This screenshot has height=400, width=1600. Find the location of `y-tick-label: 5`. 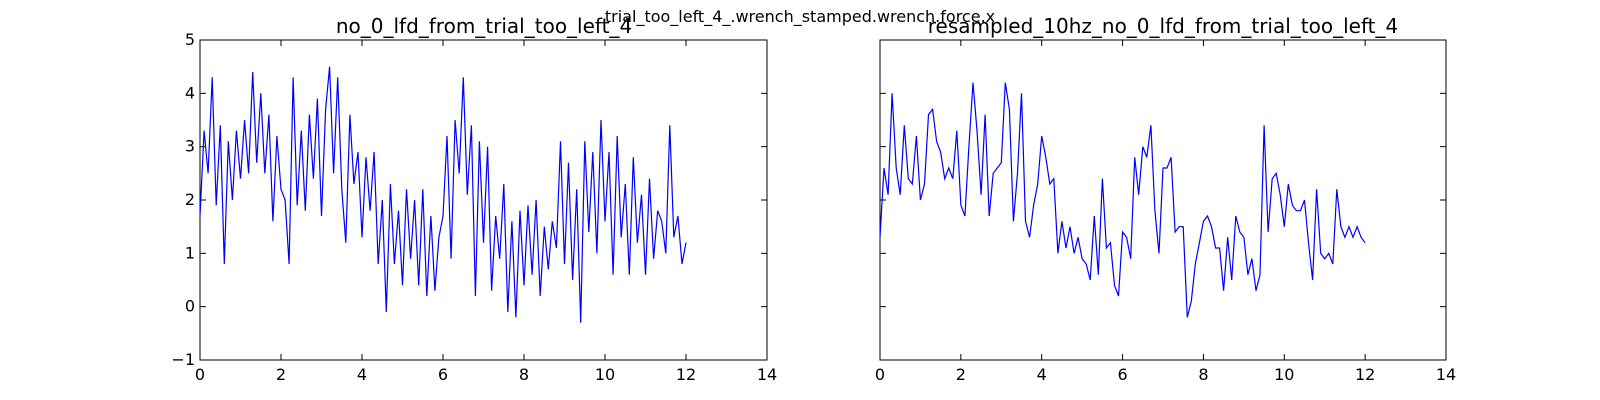

y-tick-label: 5 is located at coordinates (190, 39).